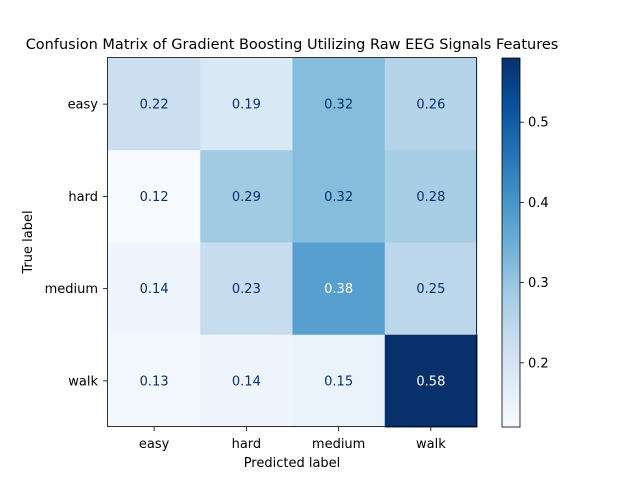  I want to click on y-tick-label: hard, so click(83, 197).